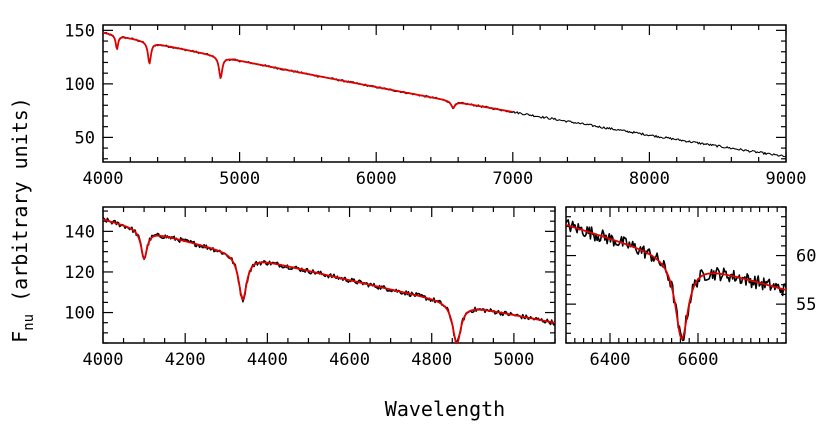 This screenshot has height=436, width=830. Describe the element at coordinates (649, 179) in the screenshot. I see `x-tick-label: 8000` at that location.